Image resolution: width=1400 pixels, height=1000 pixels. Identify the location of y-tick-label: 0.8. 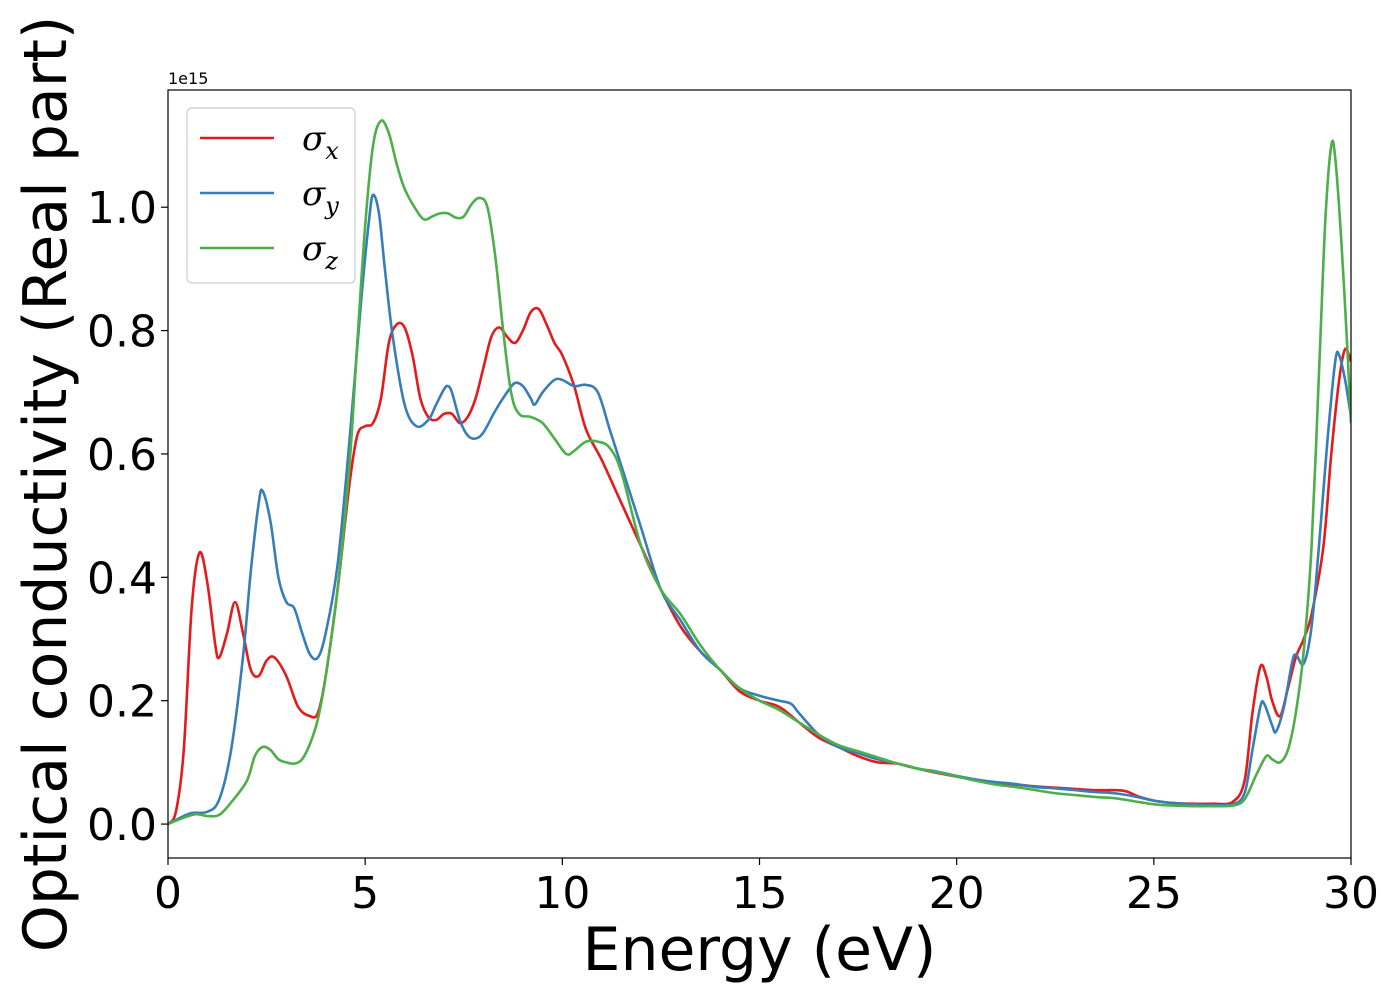
(122, 332).